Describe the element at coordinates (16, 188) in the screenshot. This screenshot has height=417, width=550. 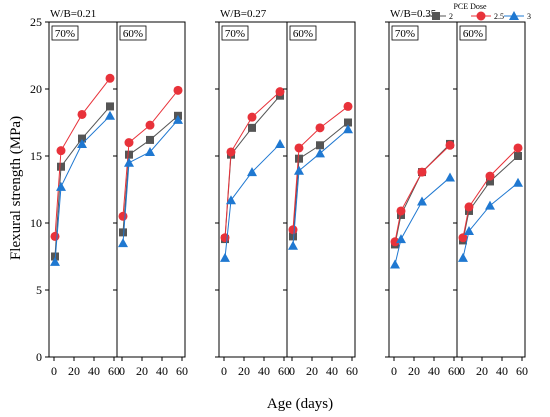
I see `y-axis-title: Flexural strength (MPa)` at that location.